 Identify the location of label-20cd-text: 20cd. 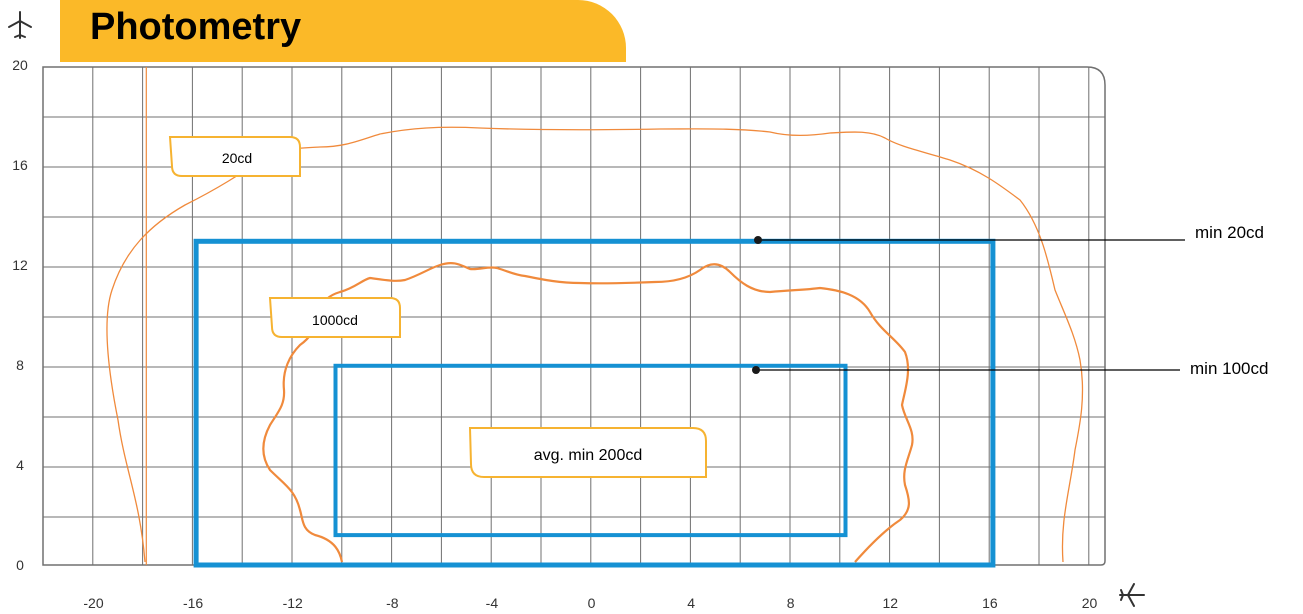
(237, 158).